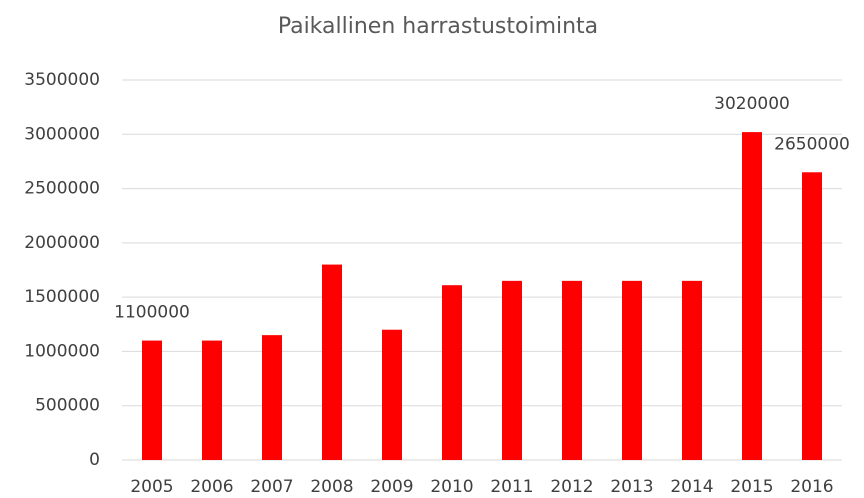 The width and height of the screenshot is (864, 498). What do you see at coordinates (62, 189) in the screenshot?
I see `y-tick-label: 2500000` at bounding box center [62, 189].